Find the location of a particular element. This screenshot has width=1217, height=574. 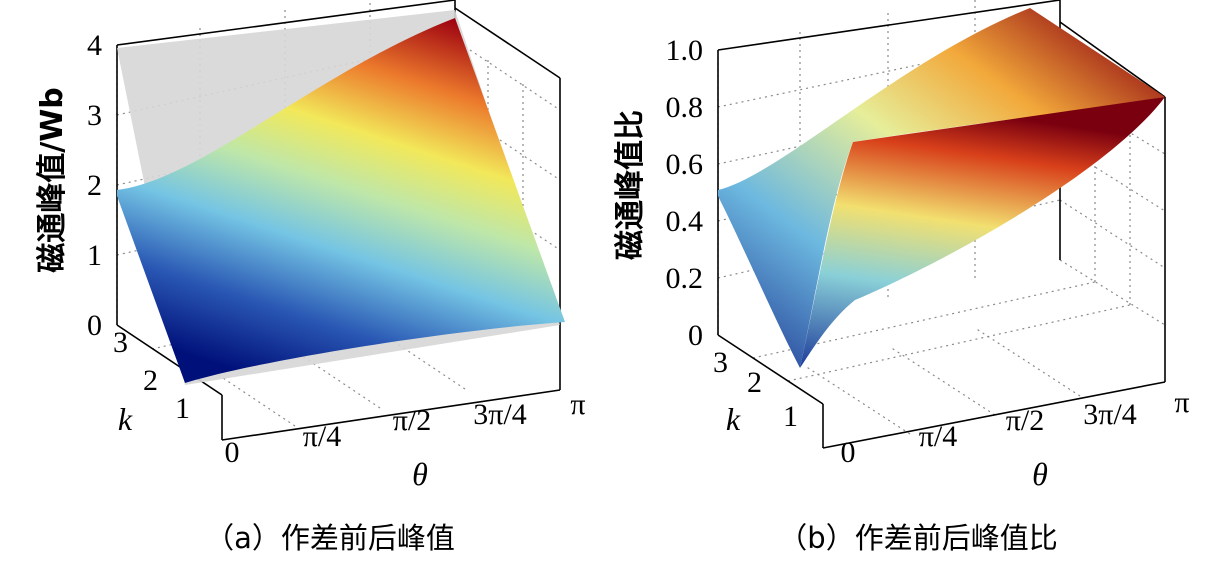

panel-b-x-tick: π/2 is located at coordinates (1025, 420).